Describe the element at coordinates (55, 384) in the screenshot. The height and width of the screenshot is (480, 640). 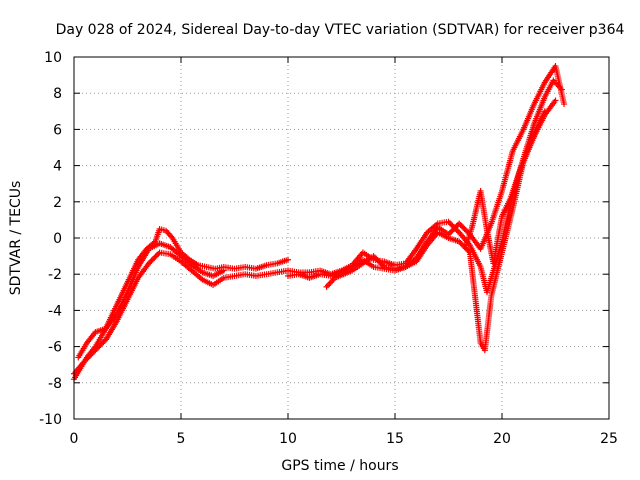
I see `y-tick-label: -8` at that location.